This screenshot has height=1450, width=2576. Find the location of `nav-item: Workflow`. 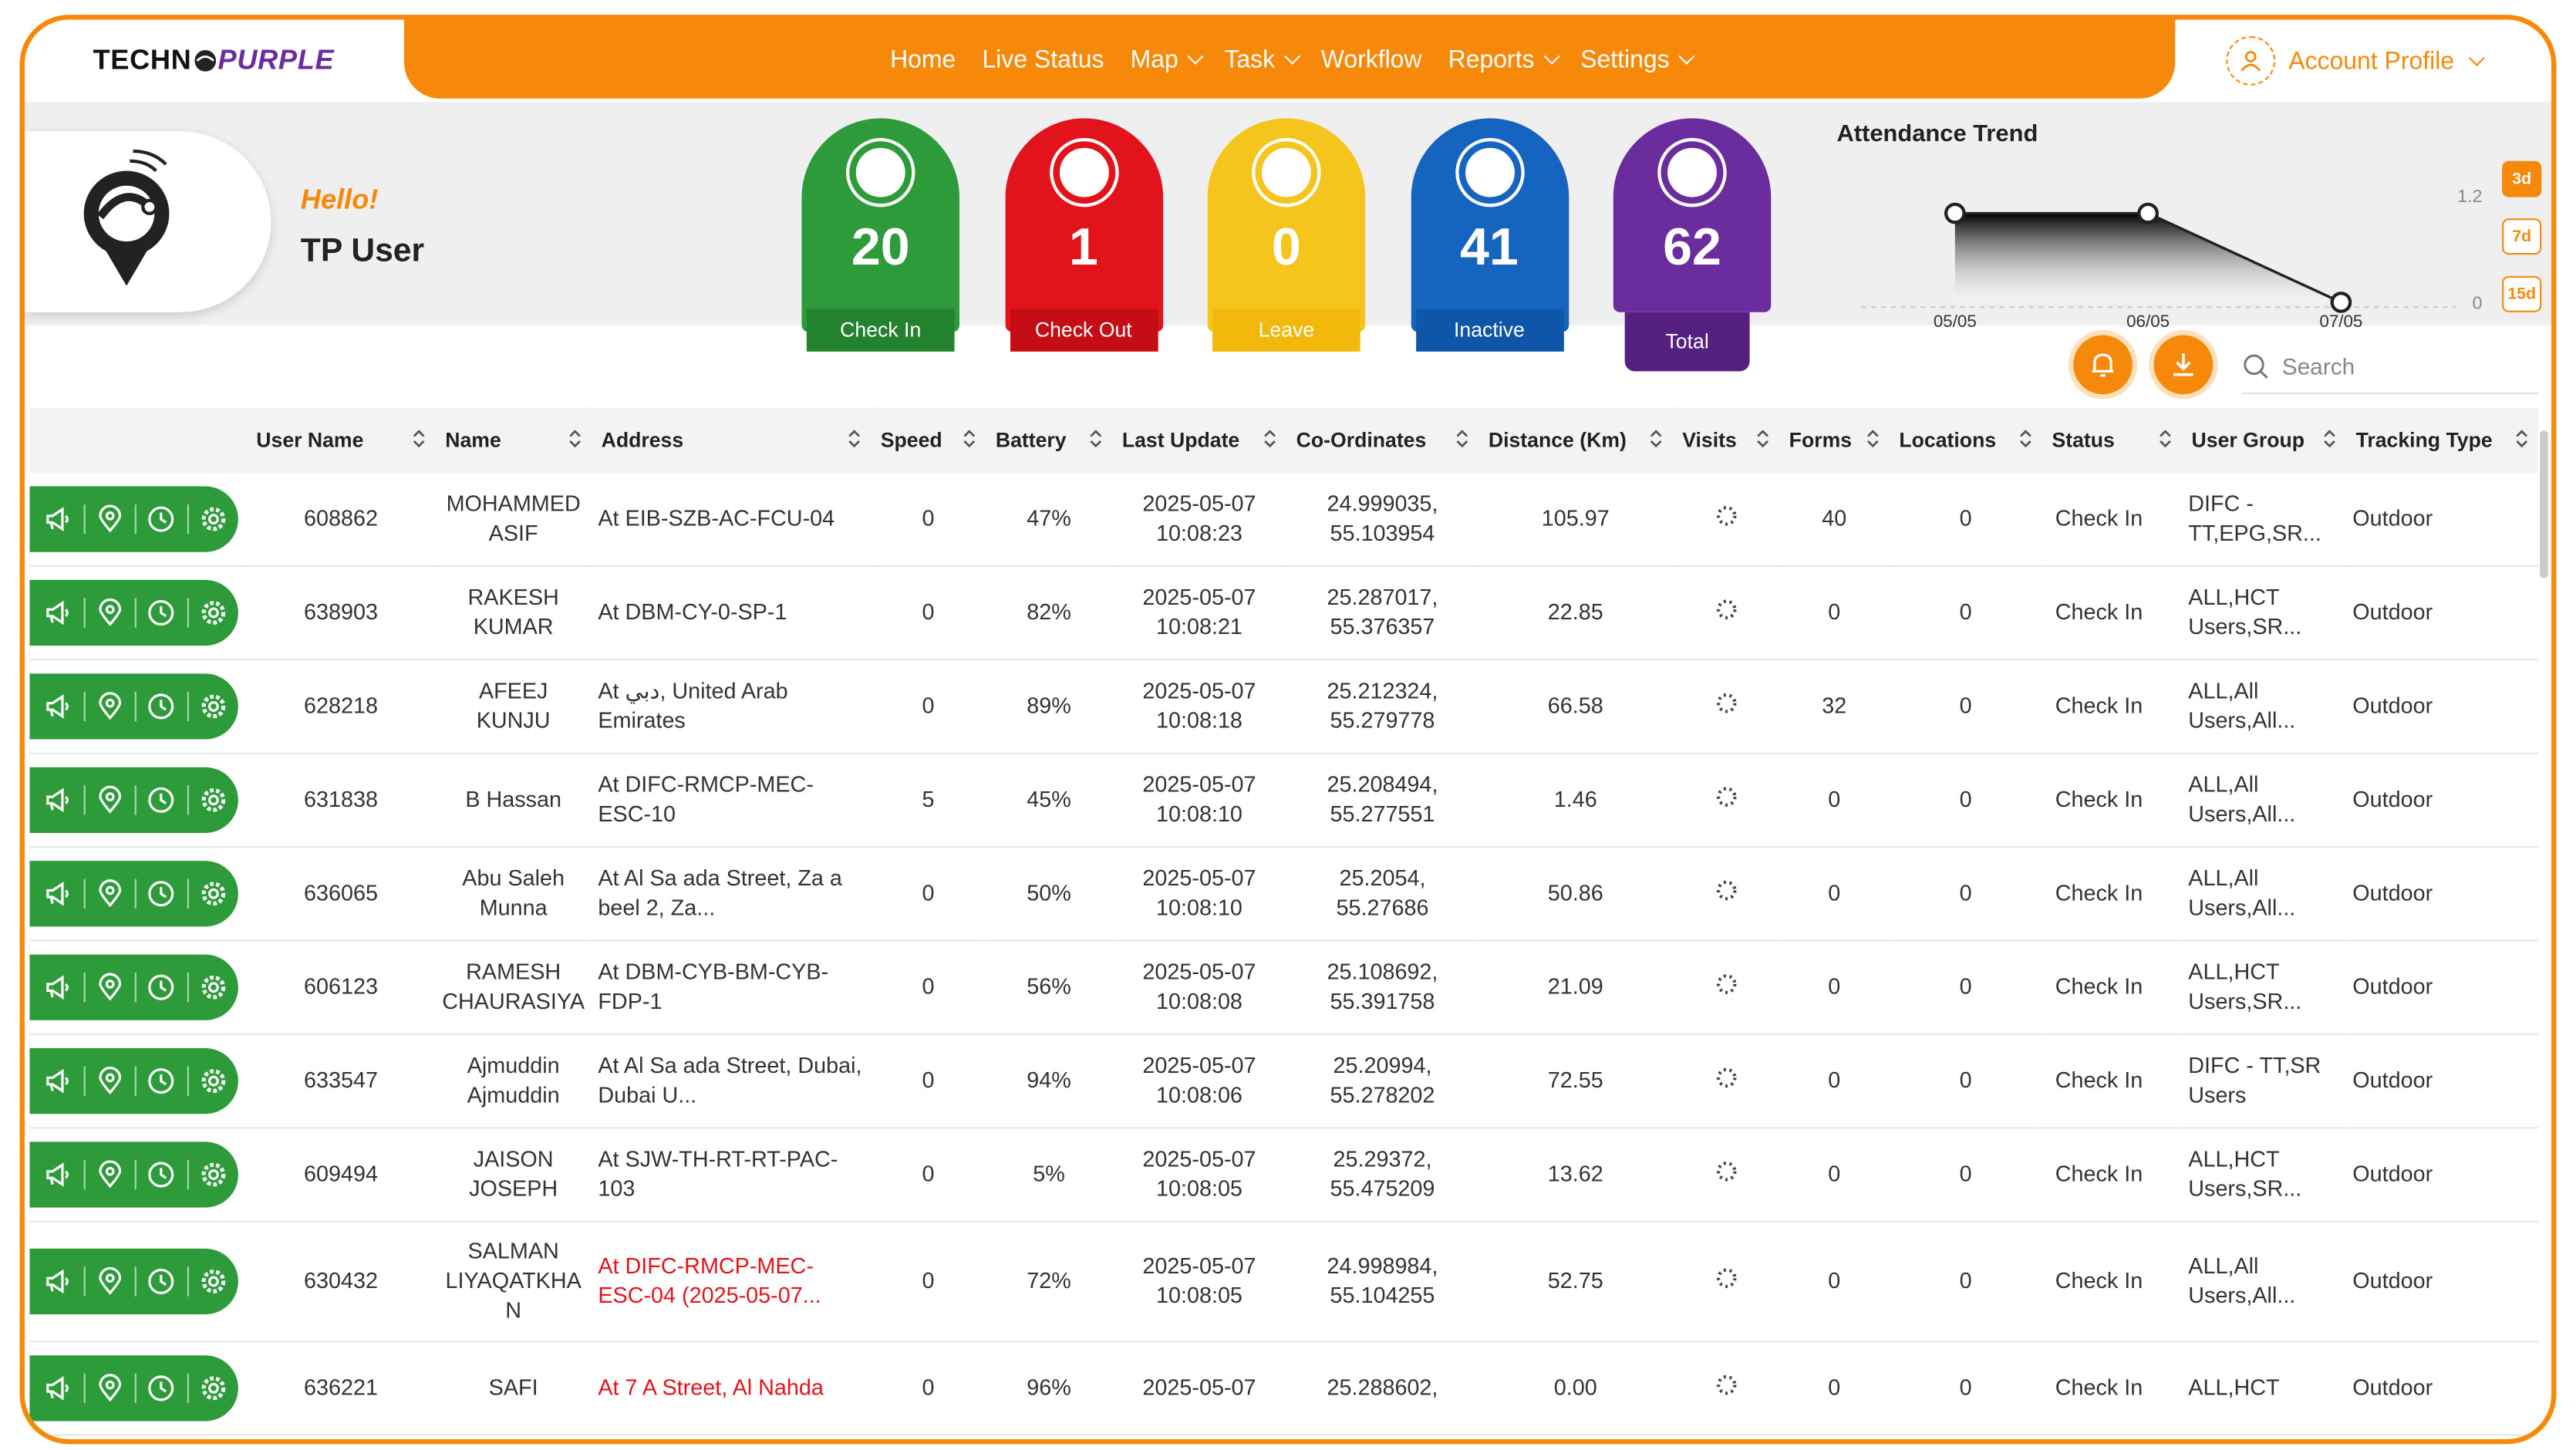

nav-item: Workflow is located at coordinates (1371, 59).